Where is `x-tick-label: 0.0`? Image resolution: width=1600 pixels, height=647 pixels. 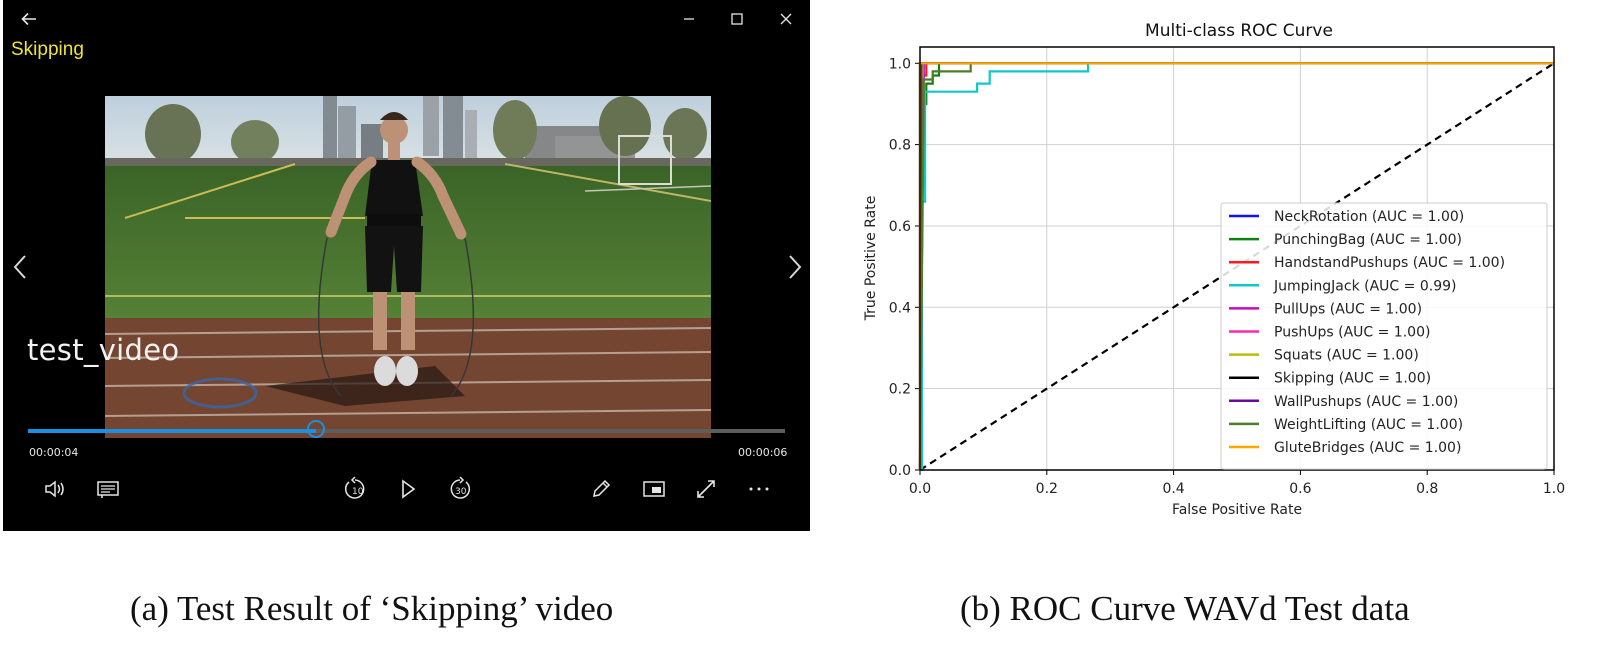 x-tick-label: 0.0 is located at coordinates (920, 489).